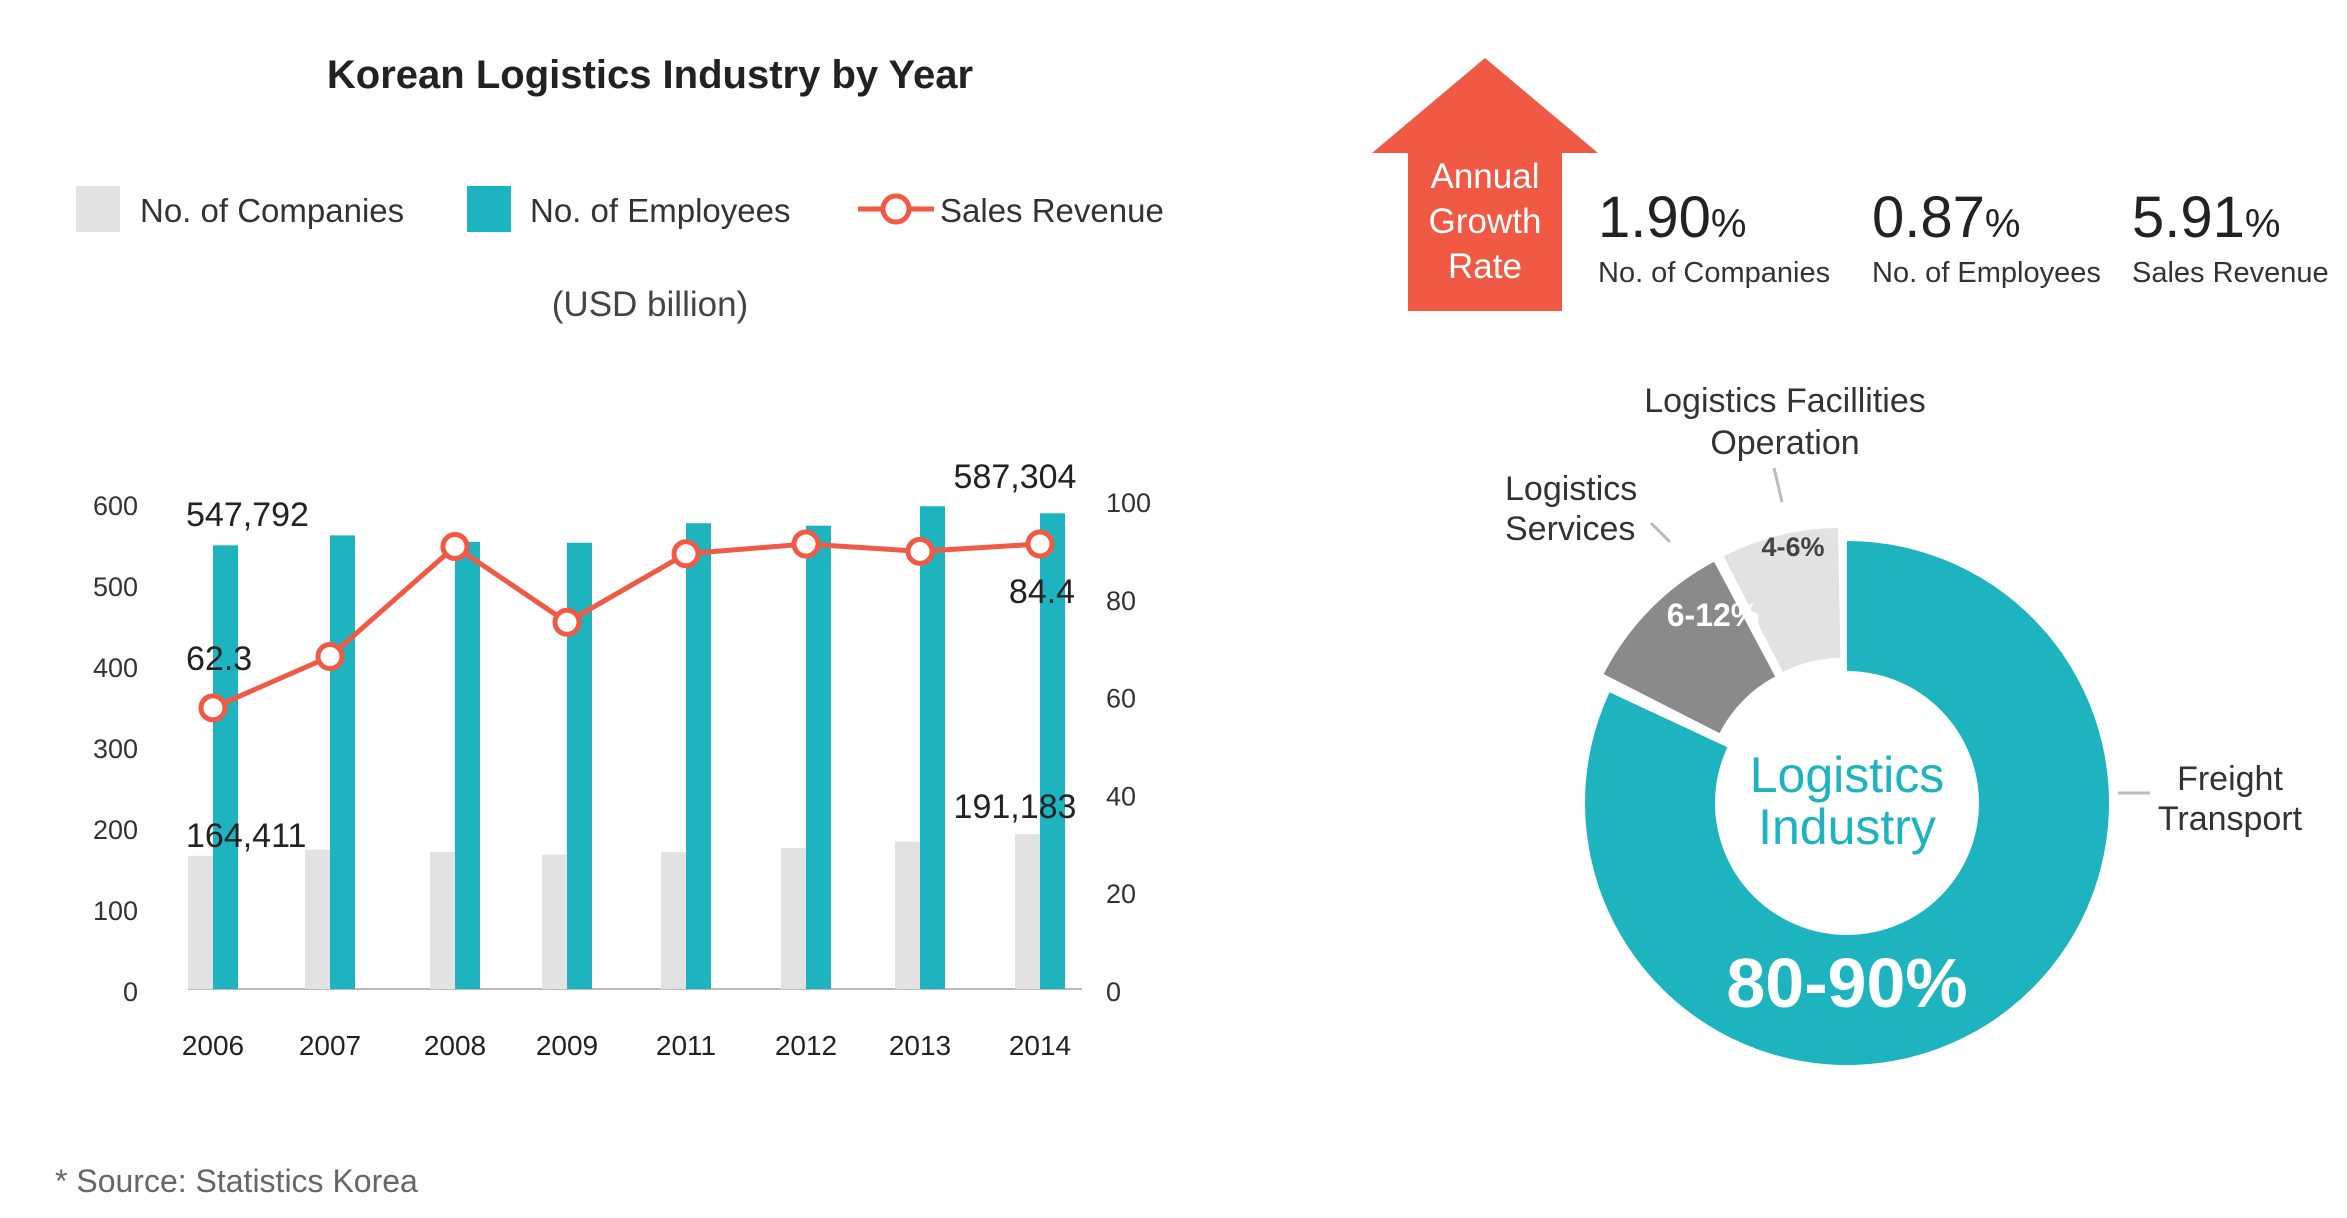 This screenshot has width=2347, height=1218. I want to click on legend-revenue-label: Sales Revenue, so click(1052, 210).